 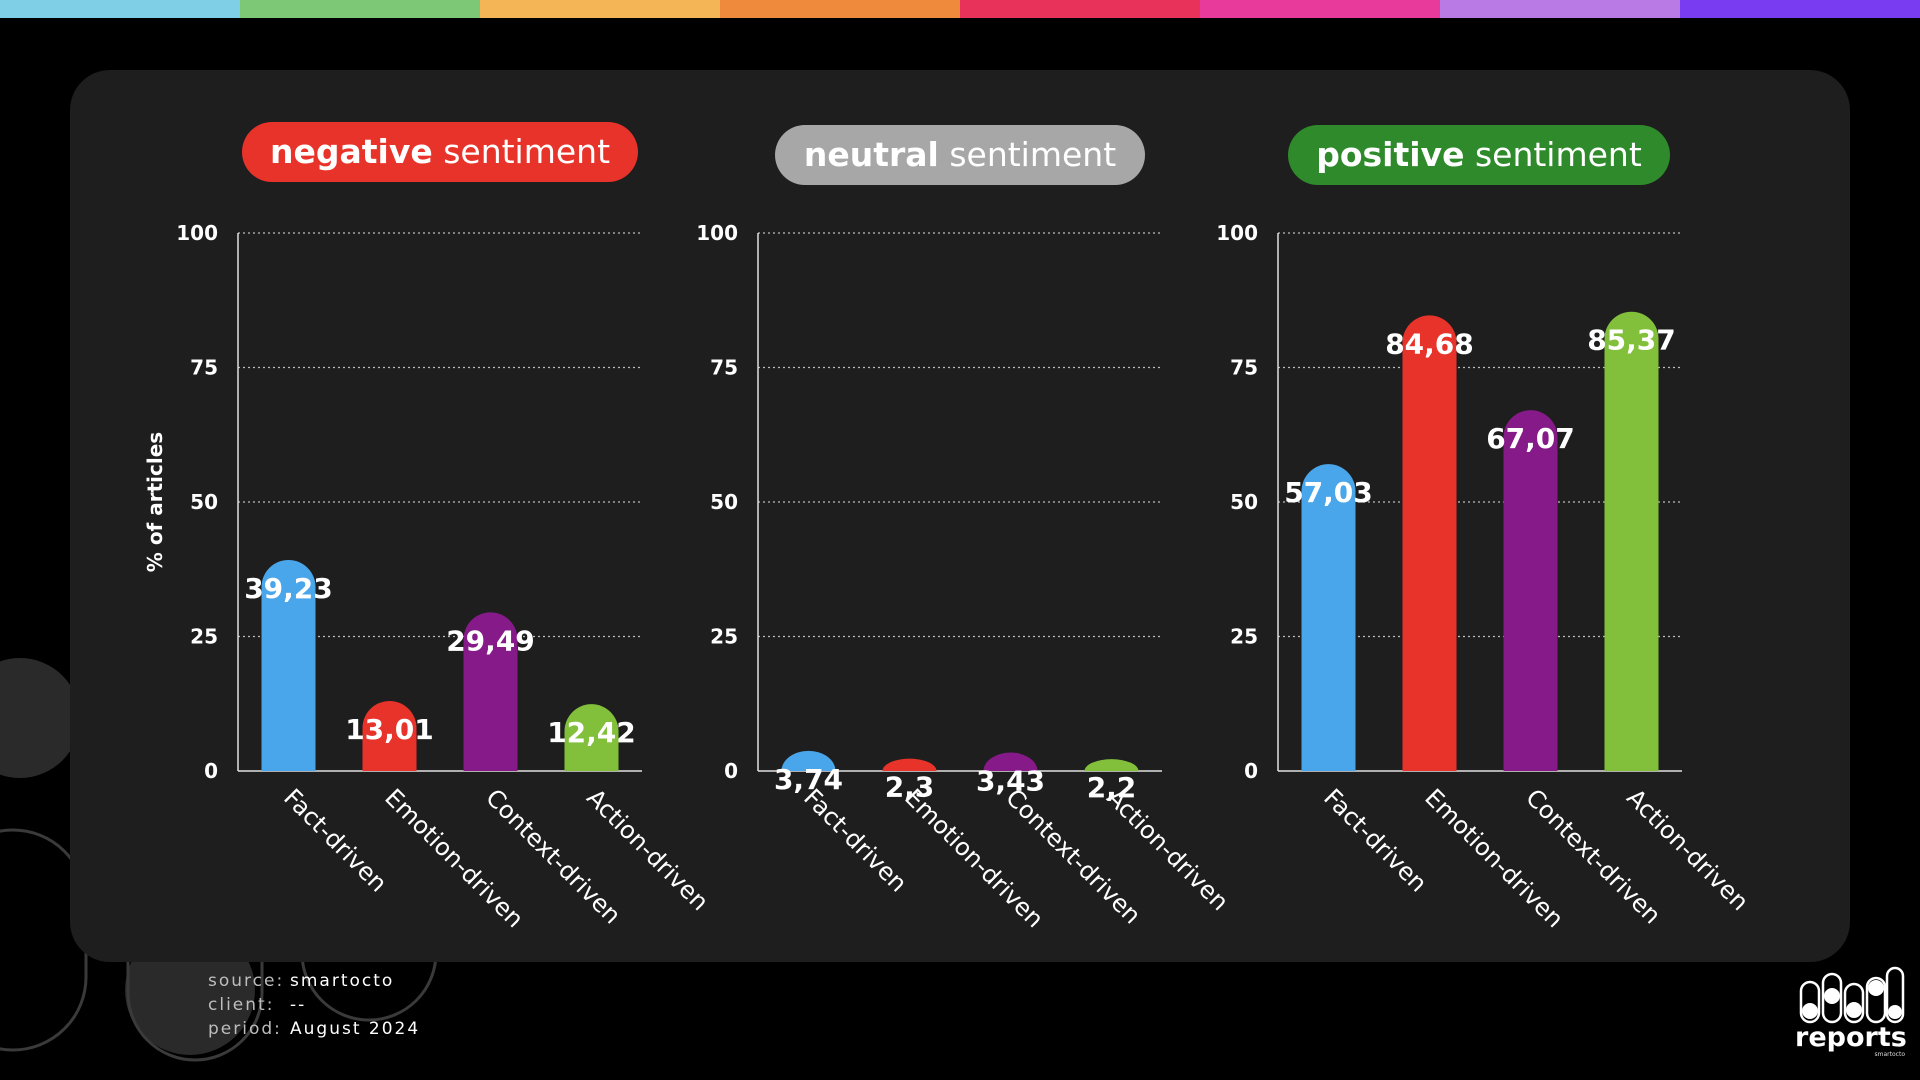 I want to click on data-label: 2,2, so click(x=1112, y=787).